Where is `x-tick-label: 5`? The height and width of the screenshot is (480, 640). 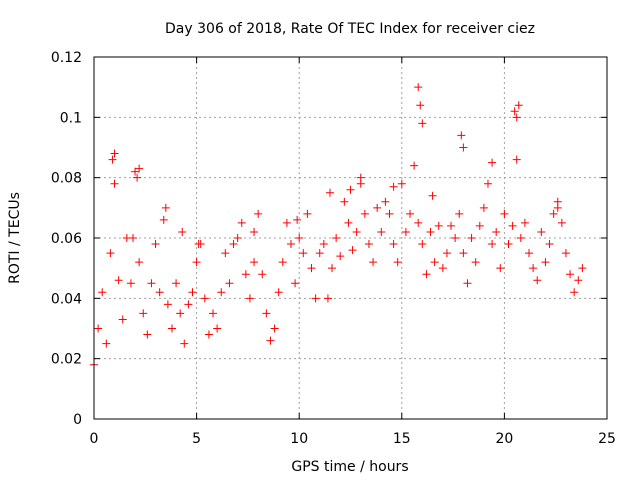 x-tick-label: 5 is located at coordinates (196, 439).